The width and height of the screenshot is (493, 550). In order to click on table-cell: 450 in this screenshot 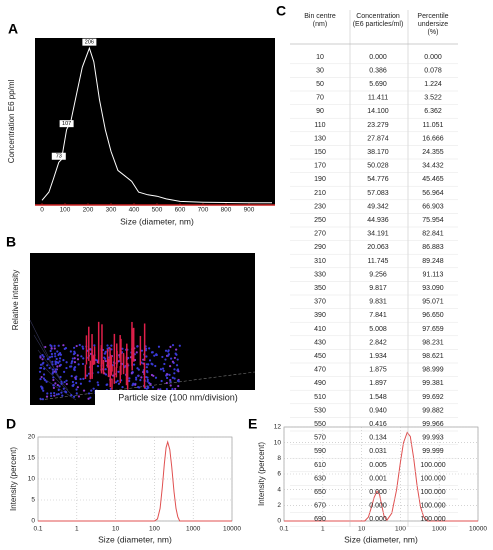, I will do `click(320, 356)`.